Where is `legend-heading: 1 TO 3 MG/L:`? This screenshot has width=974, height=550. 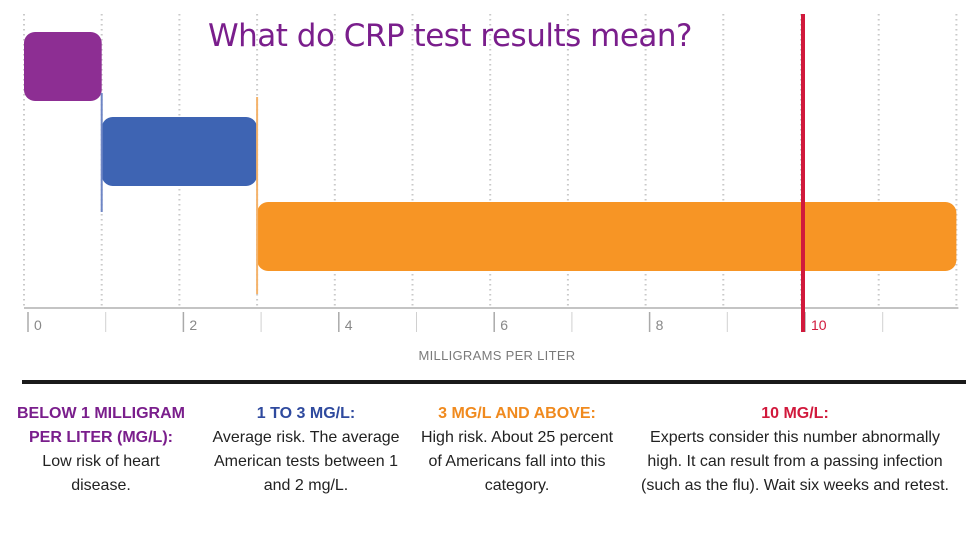 legend-heading: 1 TO 3 MG/L: is located at coordinates (306, 413).